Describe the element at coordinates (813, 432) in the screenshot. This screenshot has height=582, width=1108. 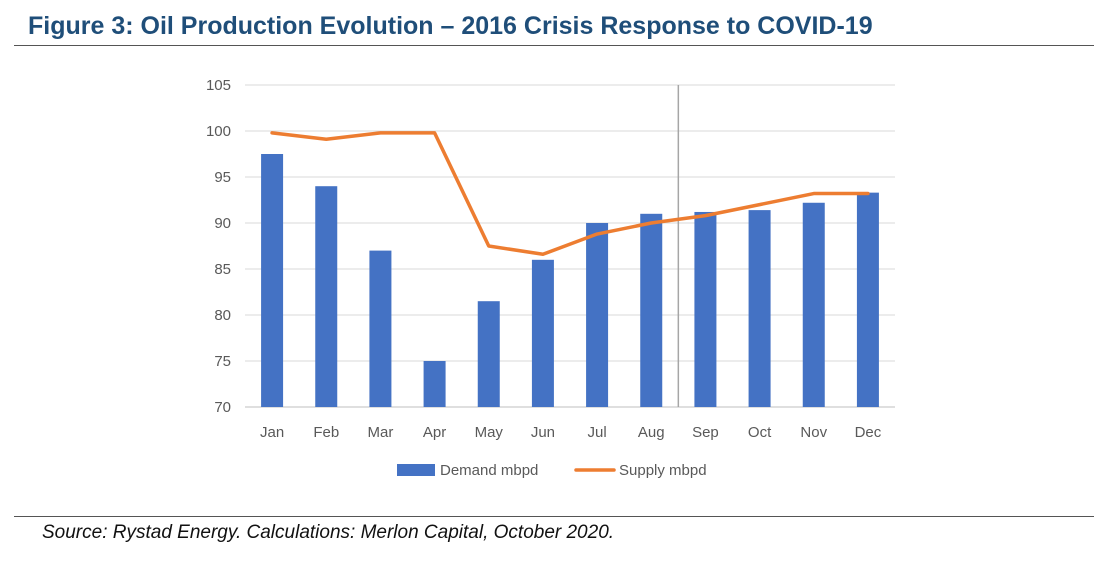
I see `x-tick-label: Nov` at that location.